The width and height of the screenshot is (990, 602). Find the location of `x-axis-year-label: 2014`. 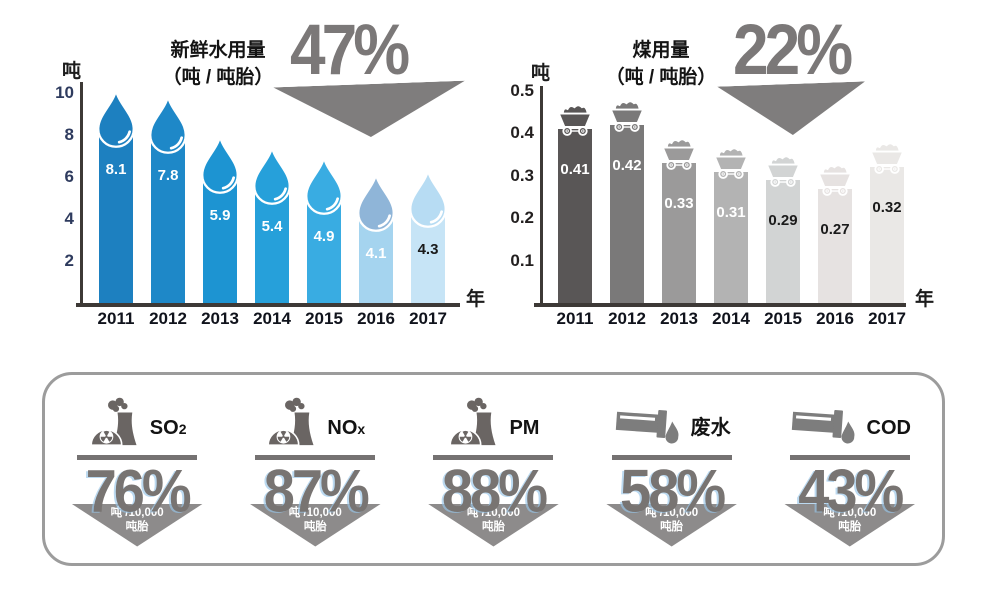

x-axis-year-label: 2014 is located at coordinates (272, 318).